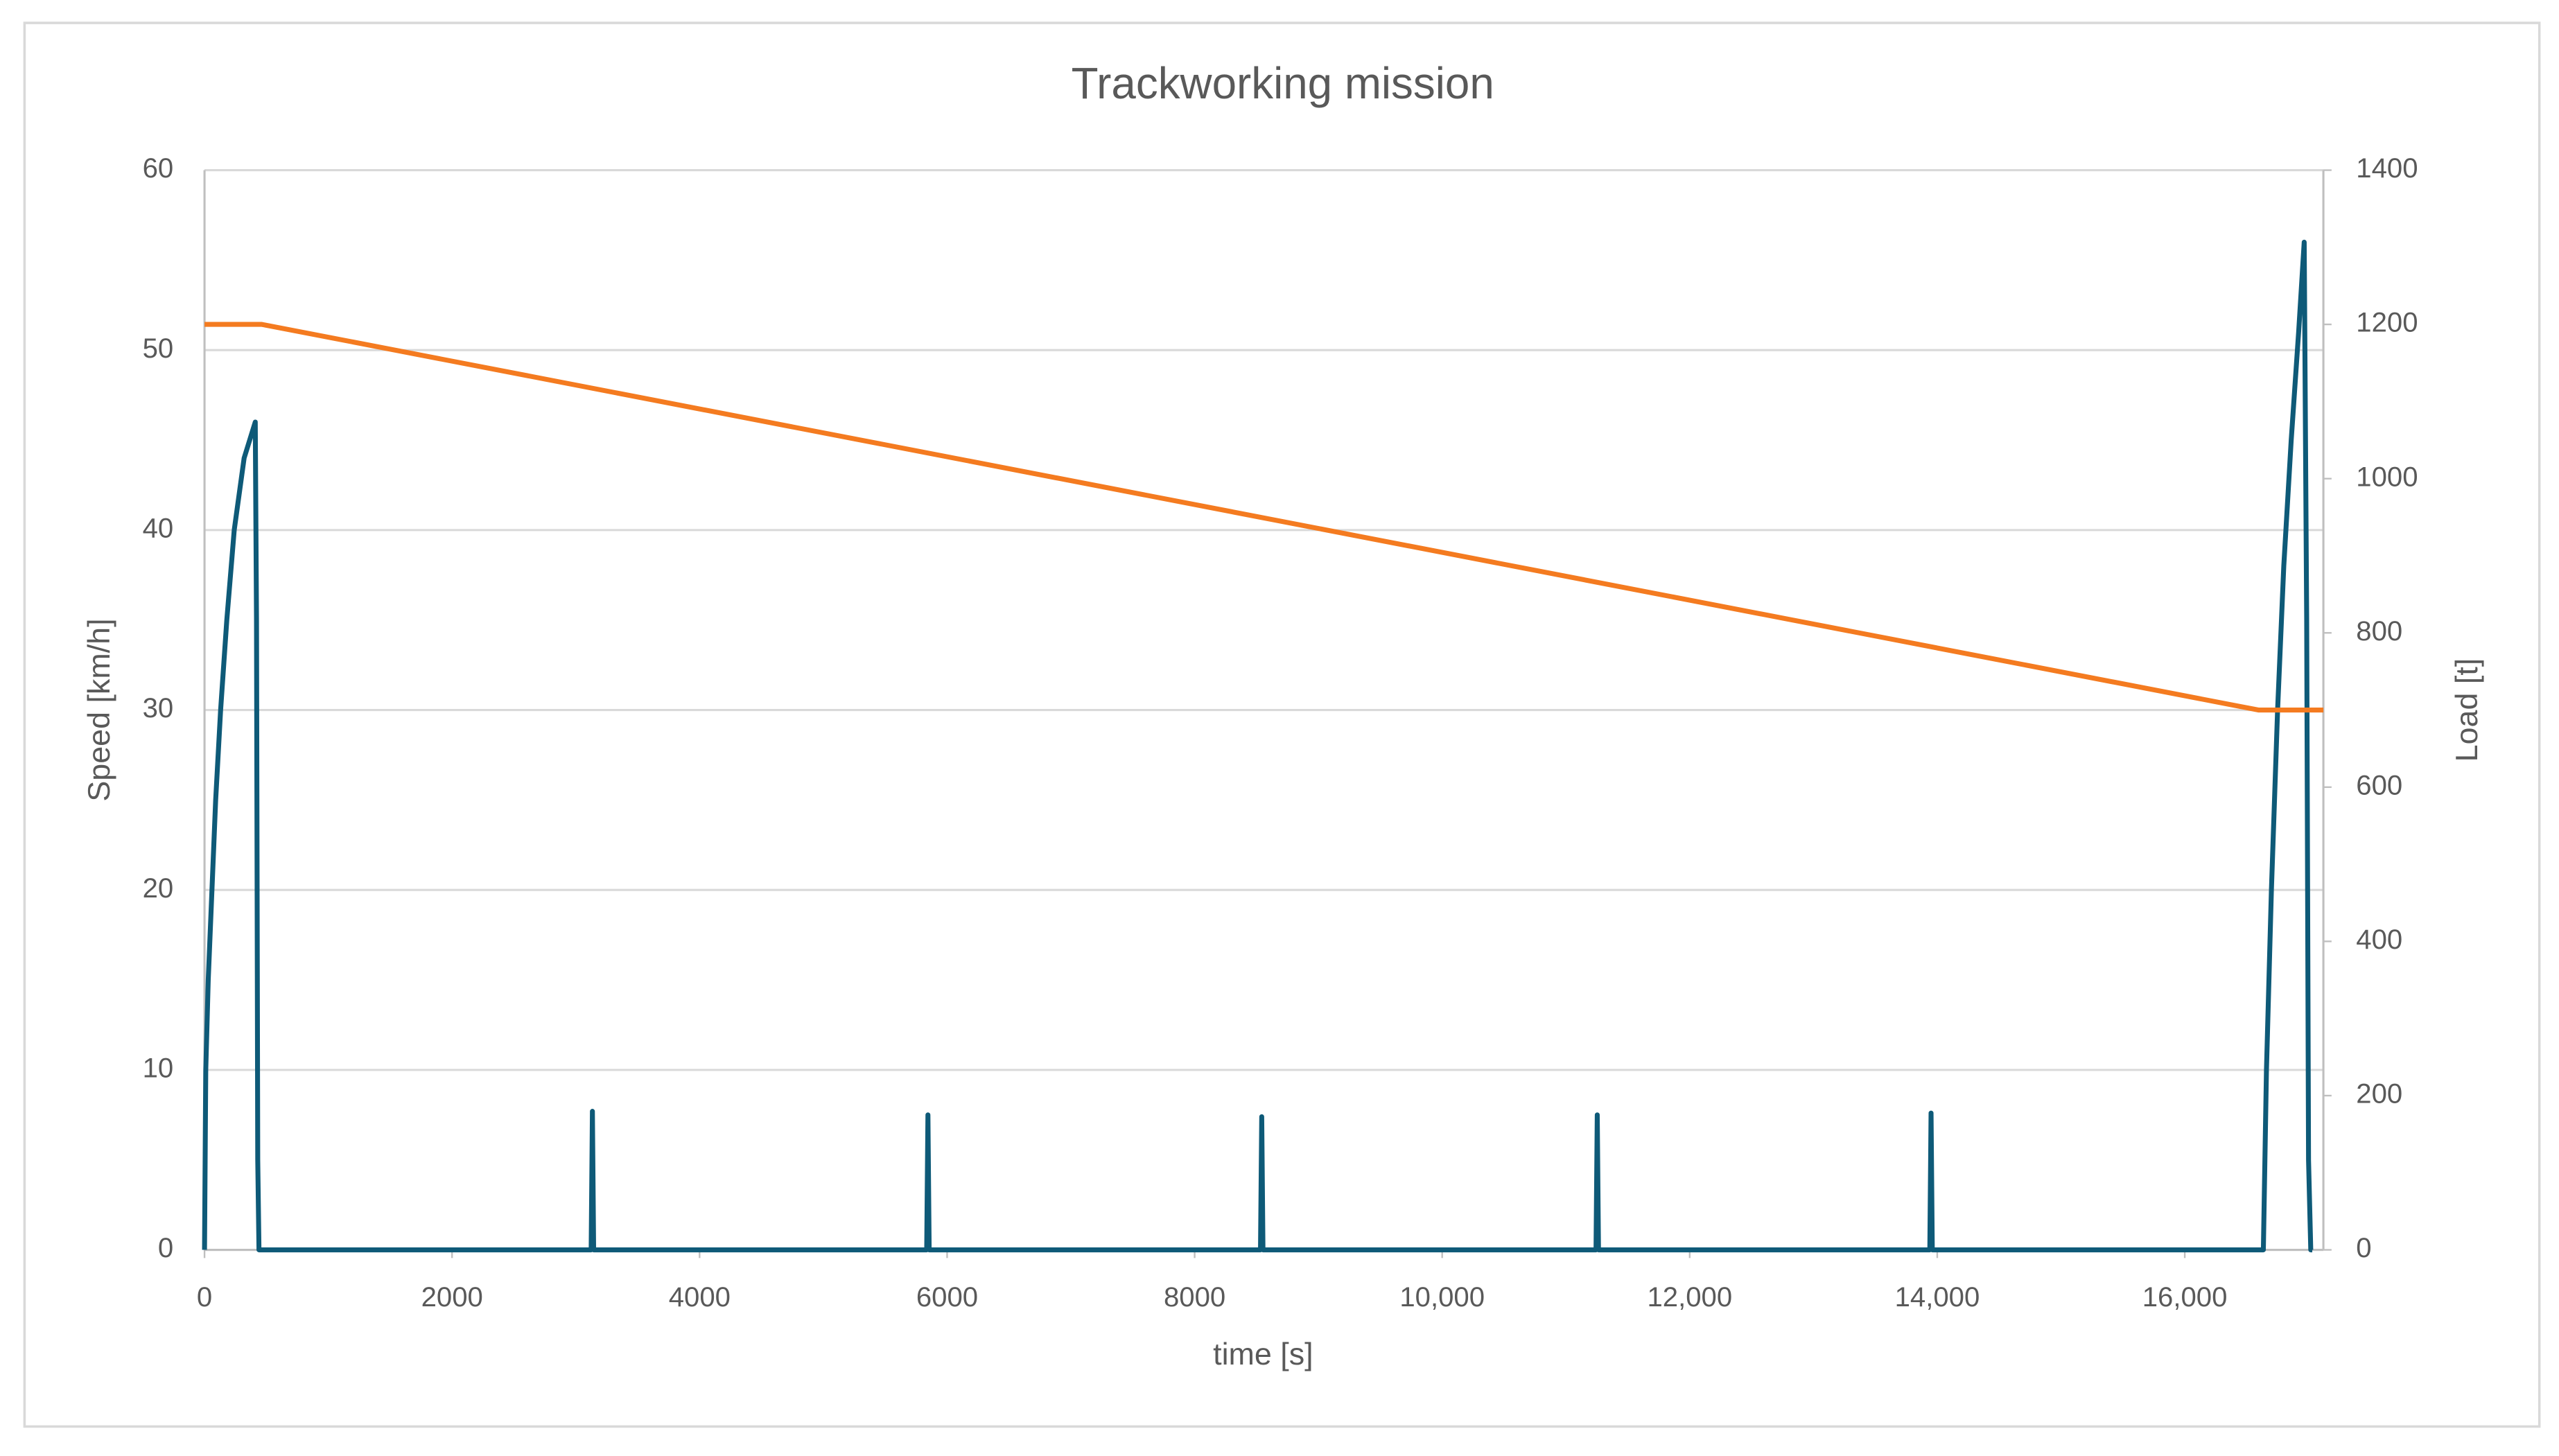  I want to click on y-axis-title: Speed [km/h], so click(98, 710).